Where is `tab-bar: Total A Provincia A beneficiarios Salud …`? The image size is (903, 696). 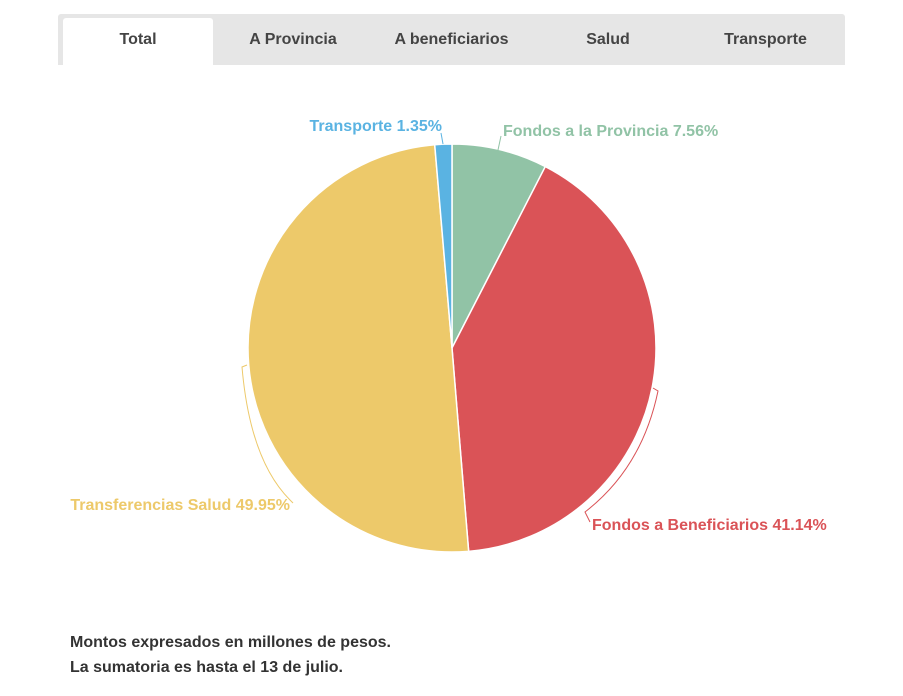
tab-bar: Total A Provincia A beneficiarios Salud … is located at coordinates (451, 39).